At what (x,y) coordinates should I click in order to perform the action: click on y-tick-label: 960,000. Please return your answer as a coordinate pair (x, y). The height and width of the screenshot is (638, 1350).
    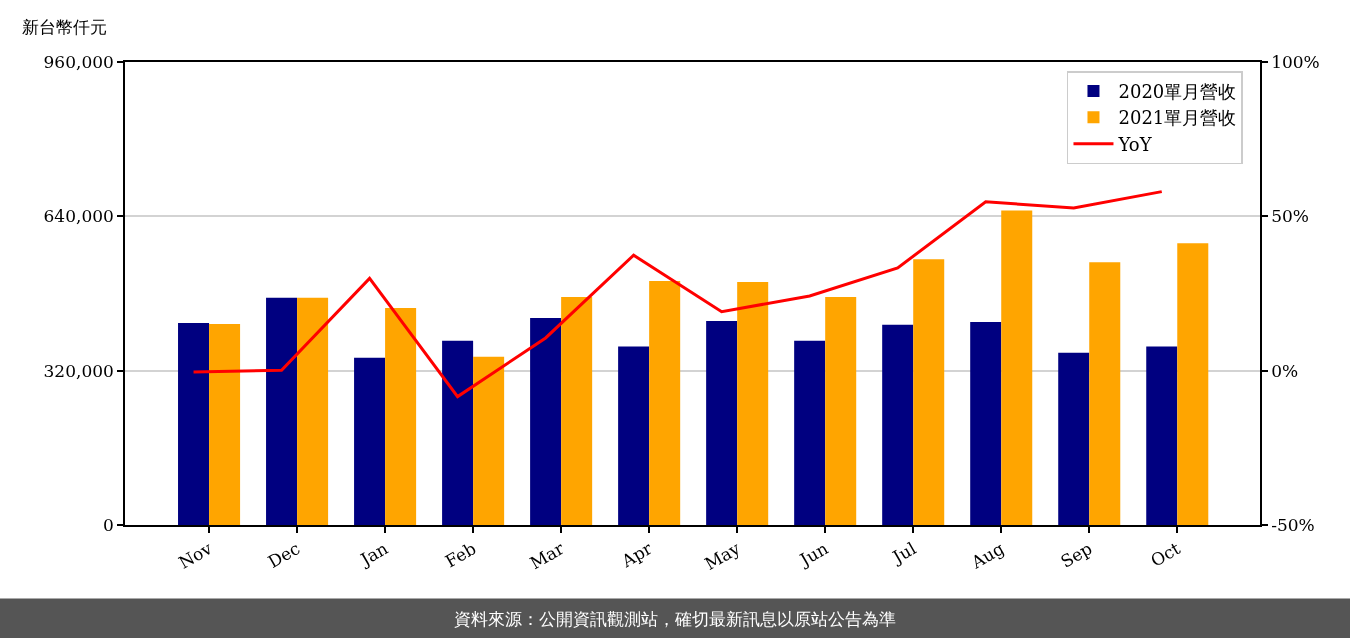
    Looking at the image, I should click on (78, 61).